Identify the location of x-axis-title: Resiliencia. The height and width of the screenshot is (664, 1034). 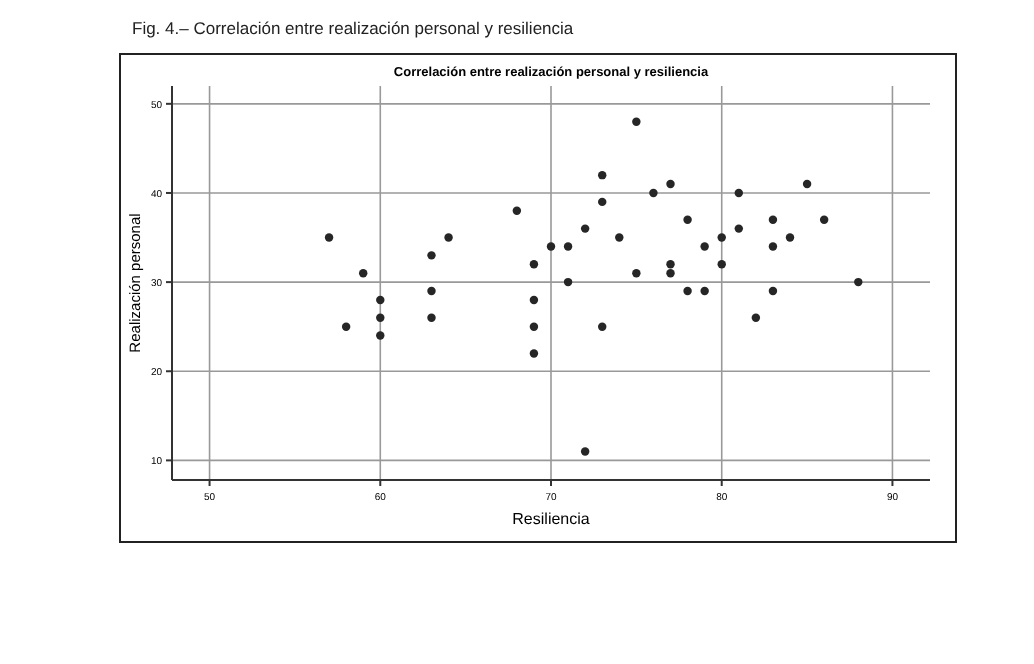
(551, 519).